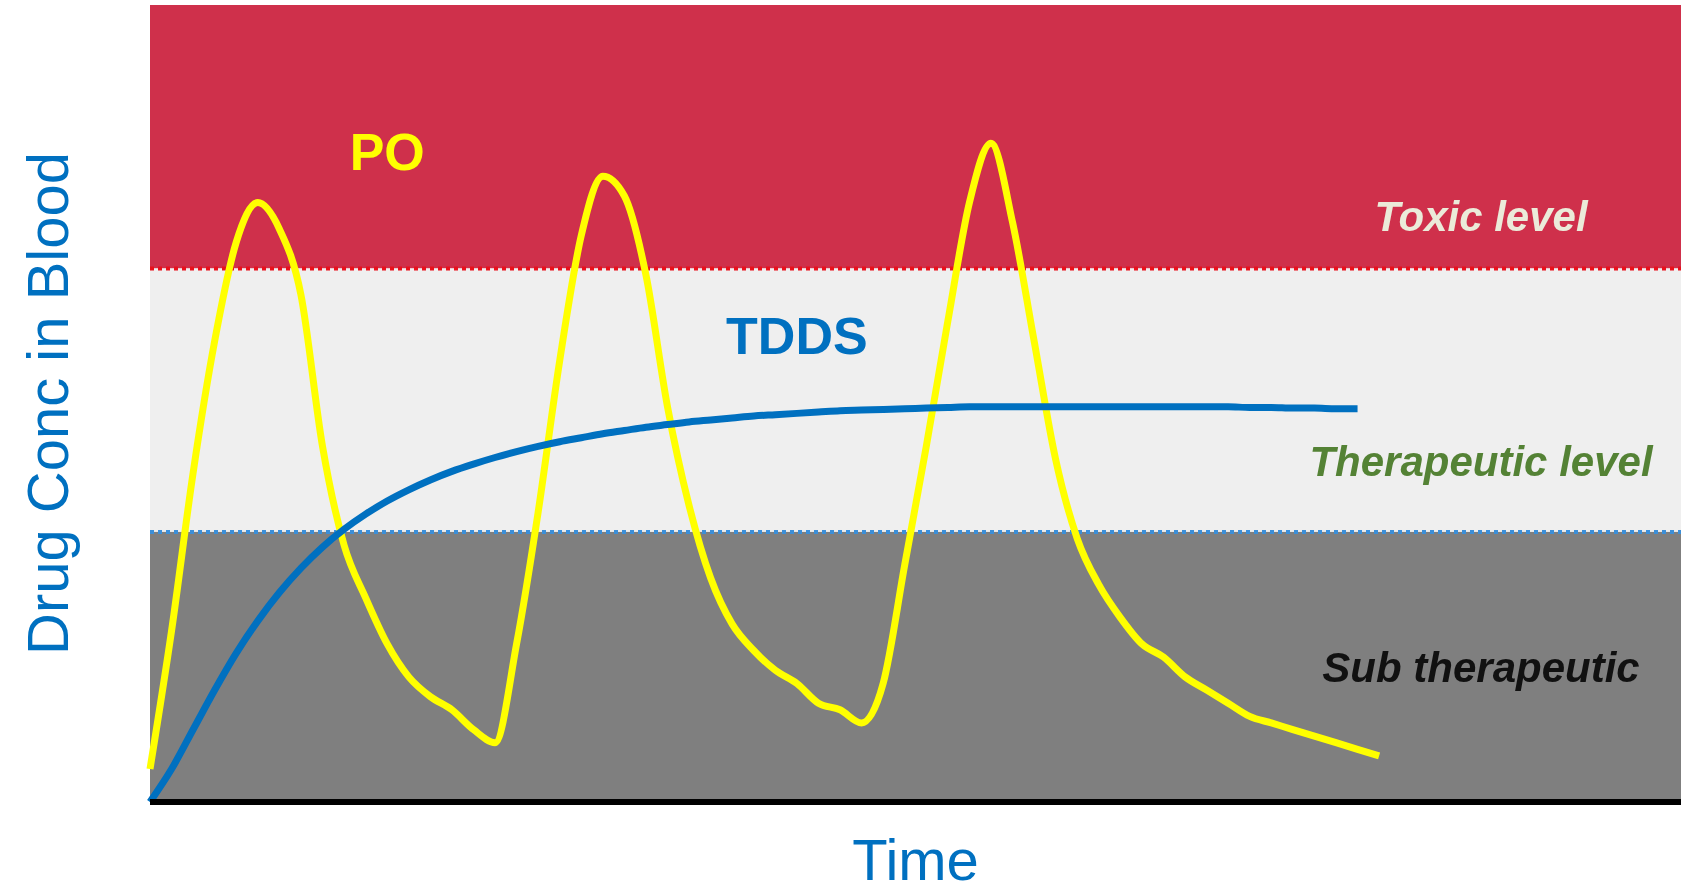 Image resolution: width=1681 pixels, height=894 pixels. What do you see at coordinates (47, 403) in the screenshot?
I see `y-axis-title: Drug Conc in Blood` at bounding box center [47, 403].